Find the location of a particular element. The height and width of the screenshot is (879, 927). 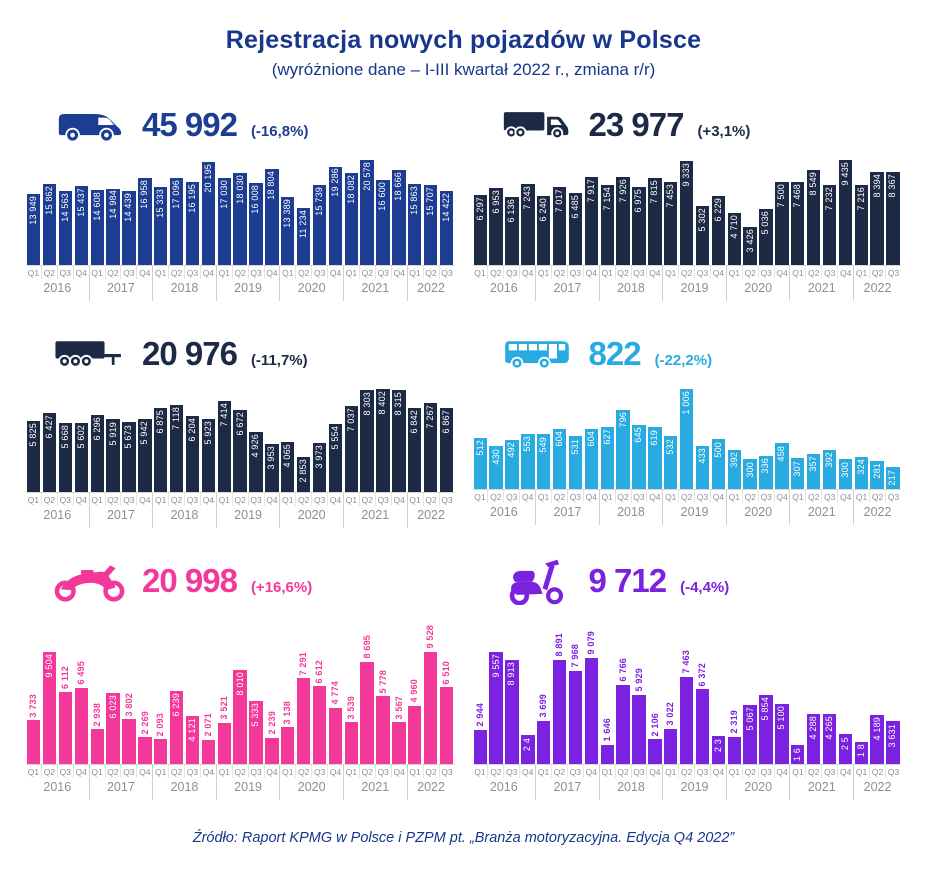

bar-value-label: 3 733 is located at coordinates (33, 705).